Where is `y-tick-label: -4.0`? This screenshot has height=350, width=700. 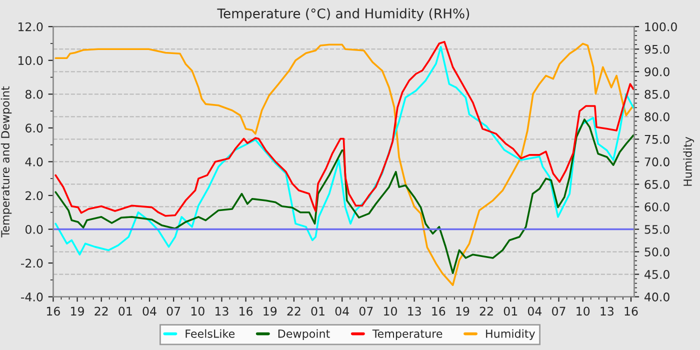 y-tick-label: -4.0 is located at coordinates (32, 297).